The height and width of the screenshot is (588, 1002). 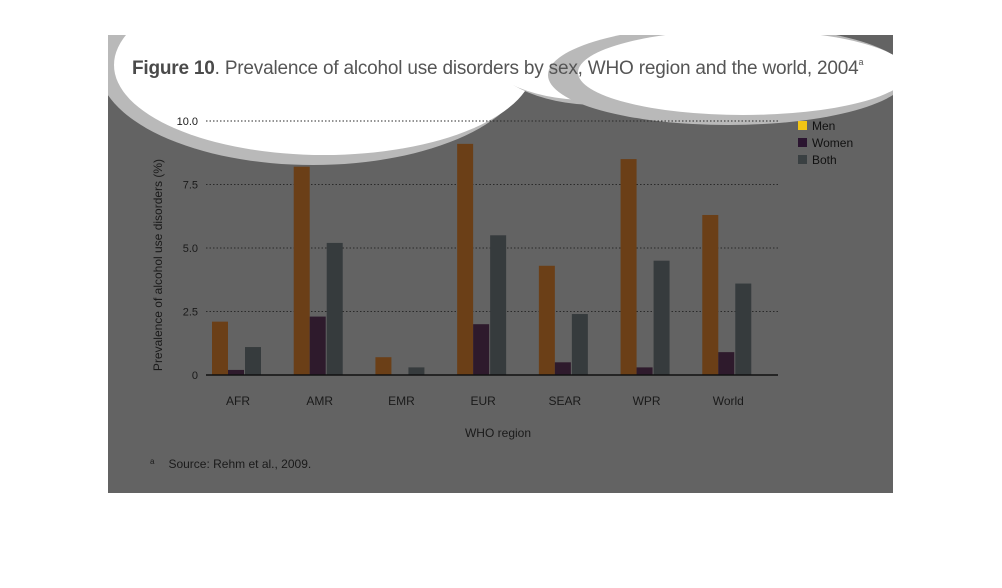 I want to click on bar-men-eur, so click(x=465, y=259).